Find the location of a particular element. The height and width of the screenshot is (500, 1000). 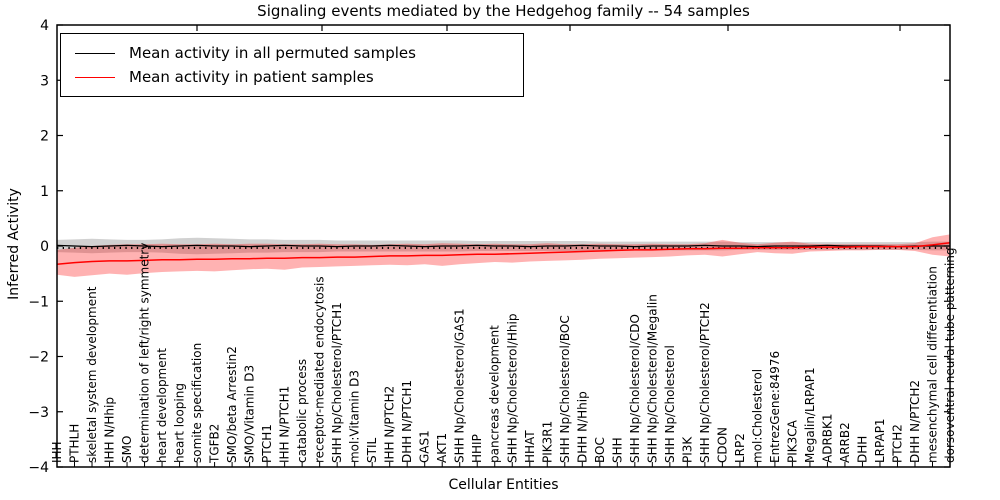

x-tick-label: pancreas development is located at coordinates (495, 394).